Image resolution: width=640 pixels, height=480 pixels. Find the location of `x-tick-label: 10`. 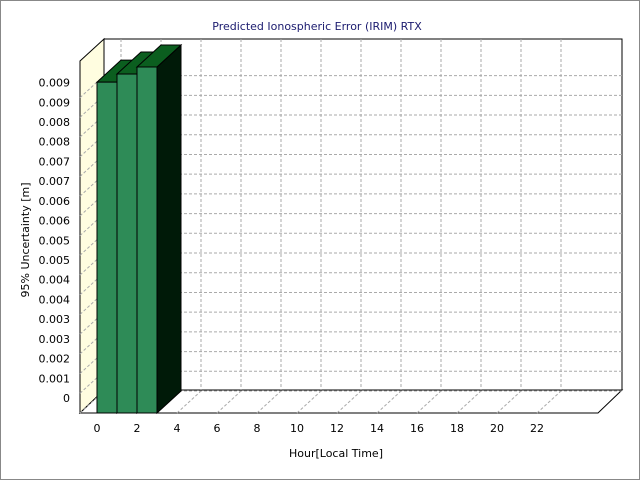

x-tick-label: 10 is located at coordinates (297, 428).